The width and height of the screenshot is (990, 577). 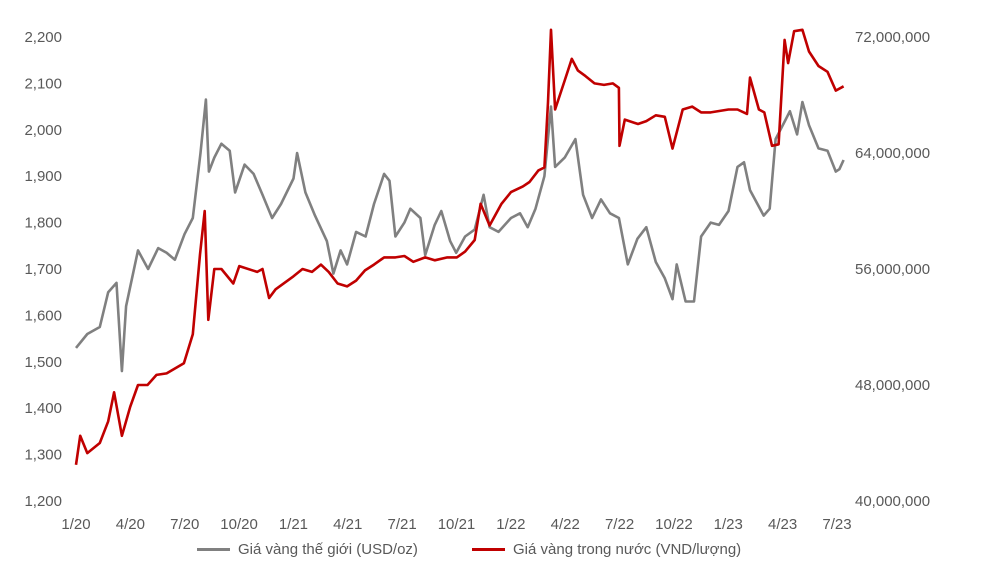 I want to click on y-right-tick-label: 56,000,000, so click(x=892, y=269).